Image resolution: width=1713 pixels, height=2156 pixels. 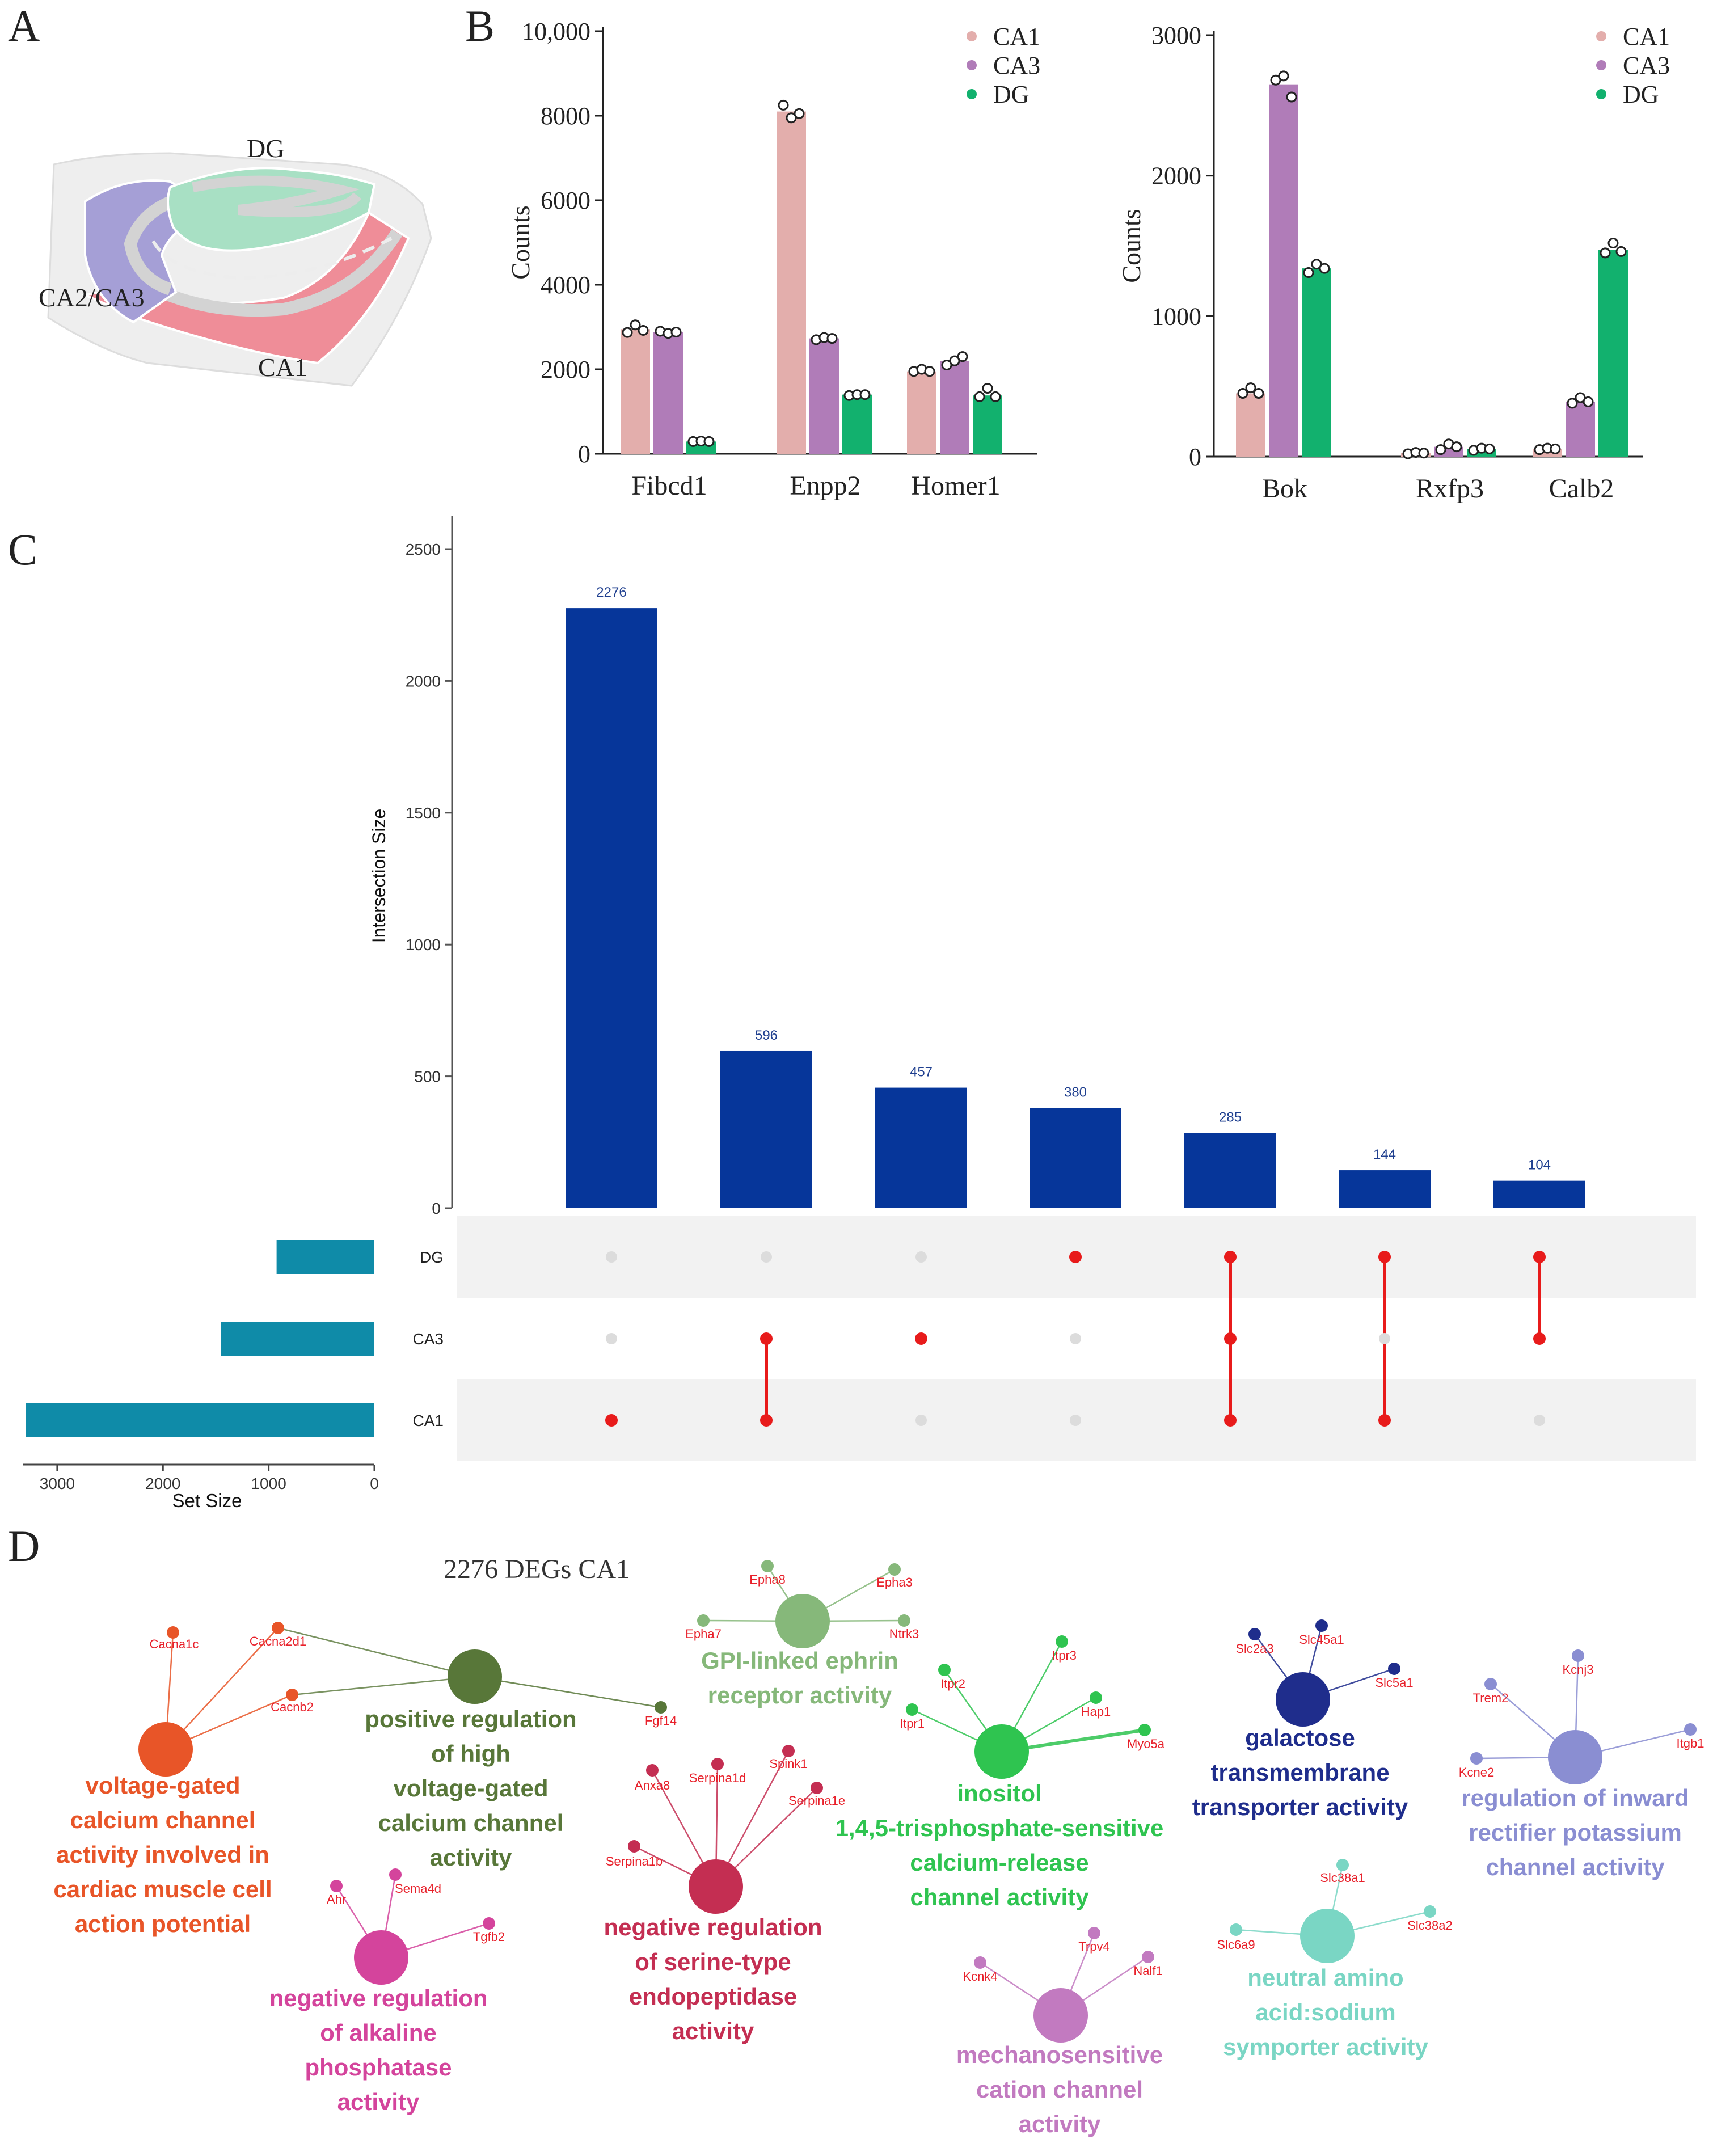 I want to click on gene-label: Epha3, so click(x=895, y=1582).